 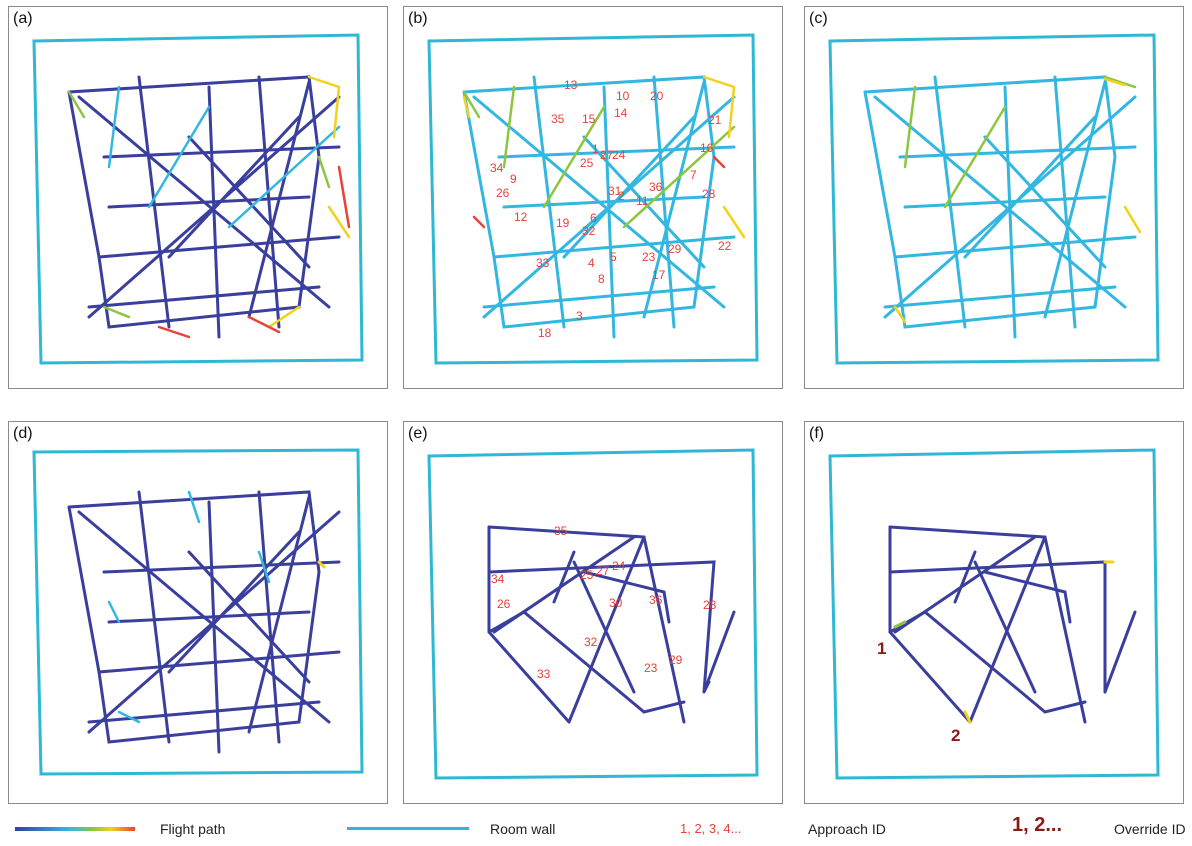 I want to click on approach-ids: 35 34 25 27 24 26 30 36 28 32 29 23 33, so click(x=604, y=602).